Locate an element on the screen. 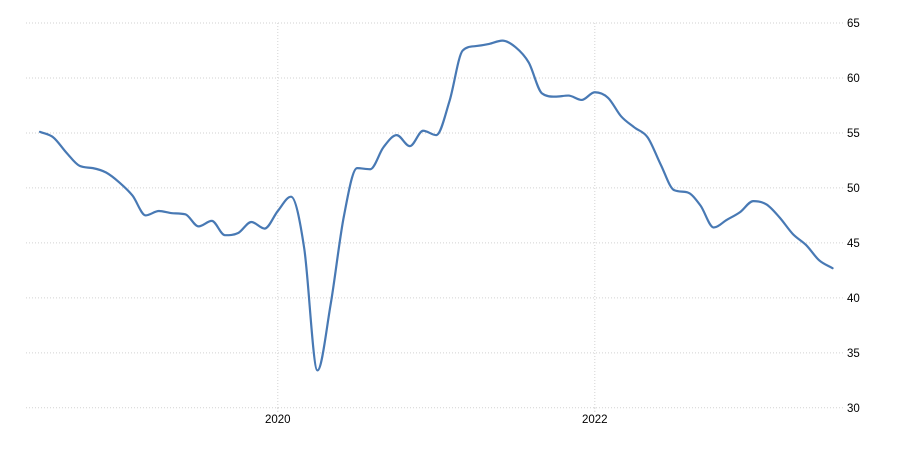 The image size is (900, 450). y-axis-tick-label: 45 is located at coordinates (853, 244).